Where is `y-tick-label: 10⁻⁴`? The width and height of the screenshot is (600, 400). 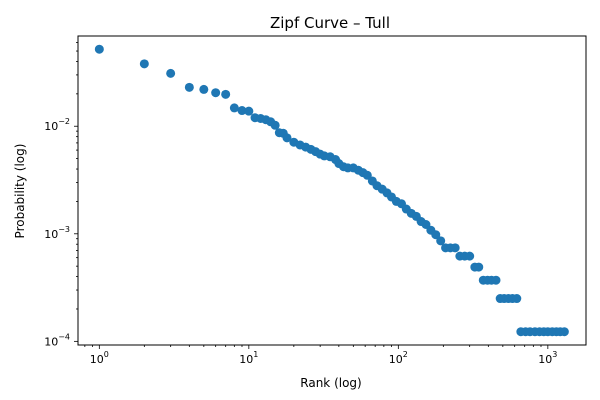 y-tick-label: 10⁻⁴ is located at coordinates (57, 340).